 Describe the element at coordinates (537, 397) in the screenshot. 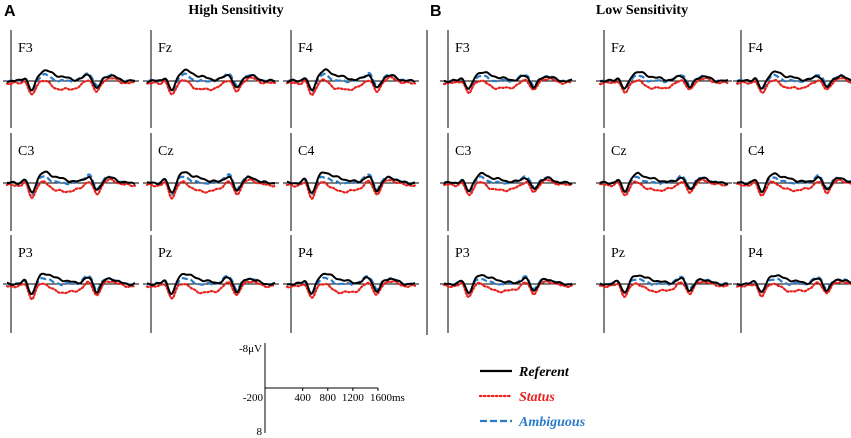

I see `legend-status-label: Status` at that location.